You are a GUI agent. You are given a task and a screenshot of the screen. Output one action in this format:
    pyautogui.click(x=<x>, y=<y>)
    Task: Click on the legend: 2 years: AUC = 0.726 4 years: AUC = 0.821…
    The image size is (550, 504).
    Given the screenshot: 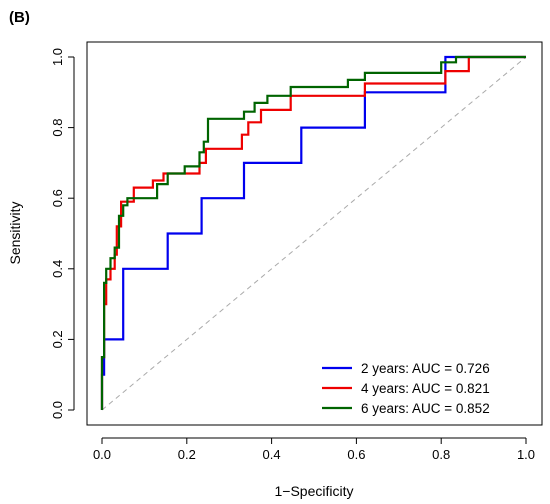 What is the action you would take?
    pyautogui.click(x=406, y=388)
    